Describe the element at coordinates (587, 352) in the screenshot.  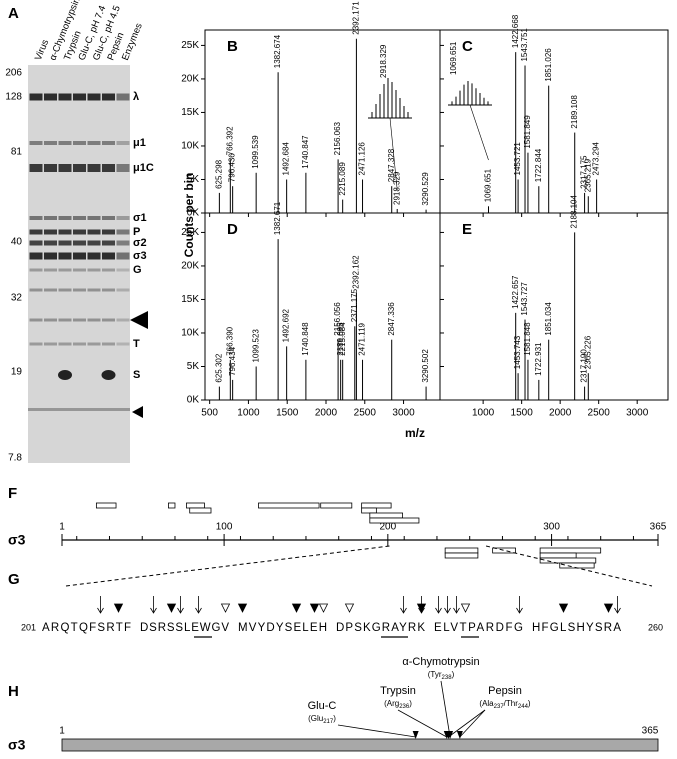
I see `peak-label: 2365.226` at that location.